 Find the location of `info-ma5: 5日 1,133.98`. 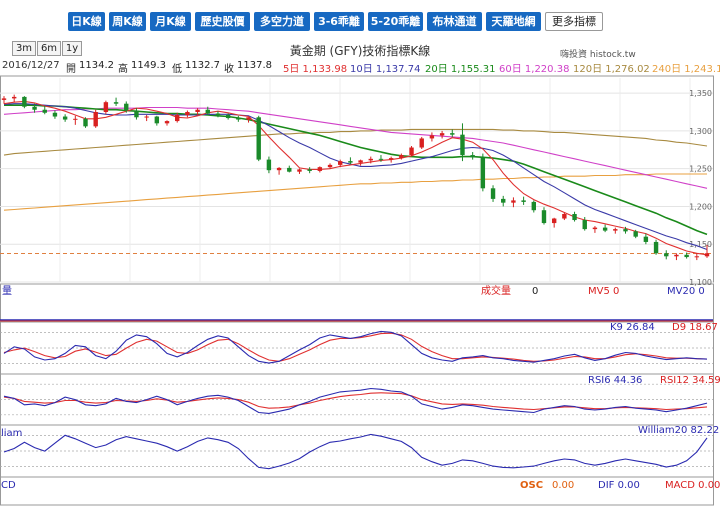

info-ma5: 5日 1,133.98 is located at coordinates (315, 69).